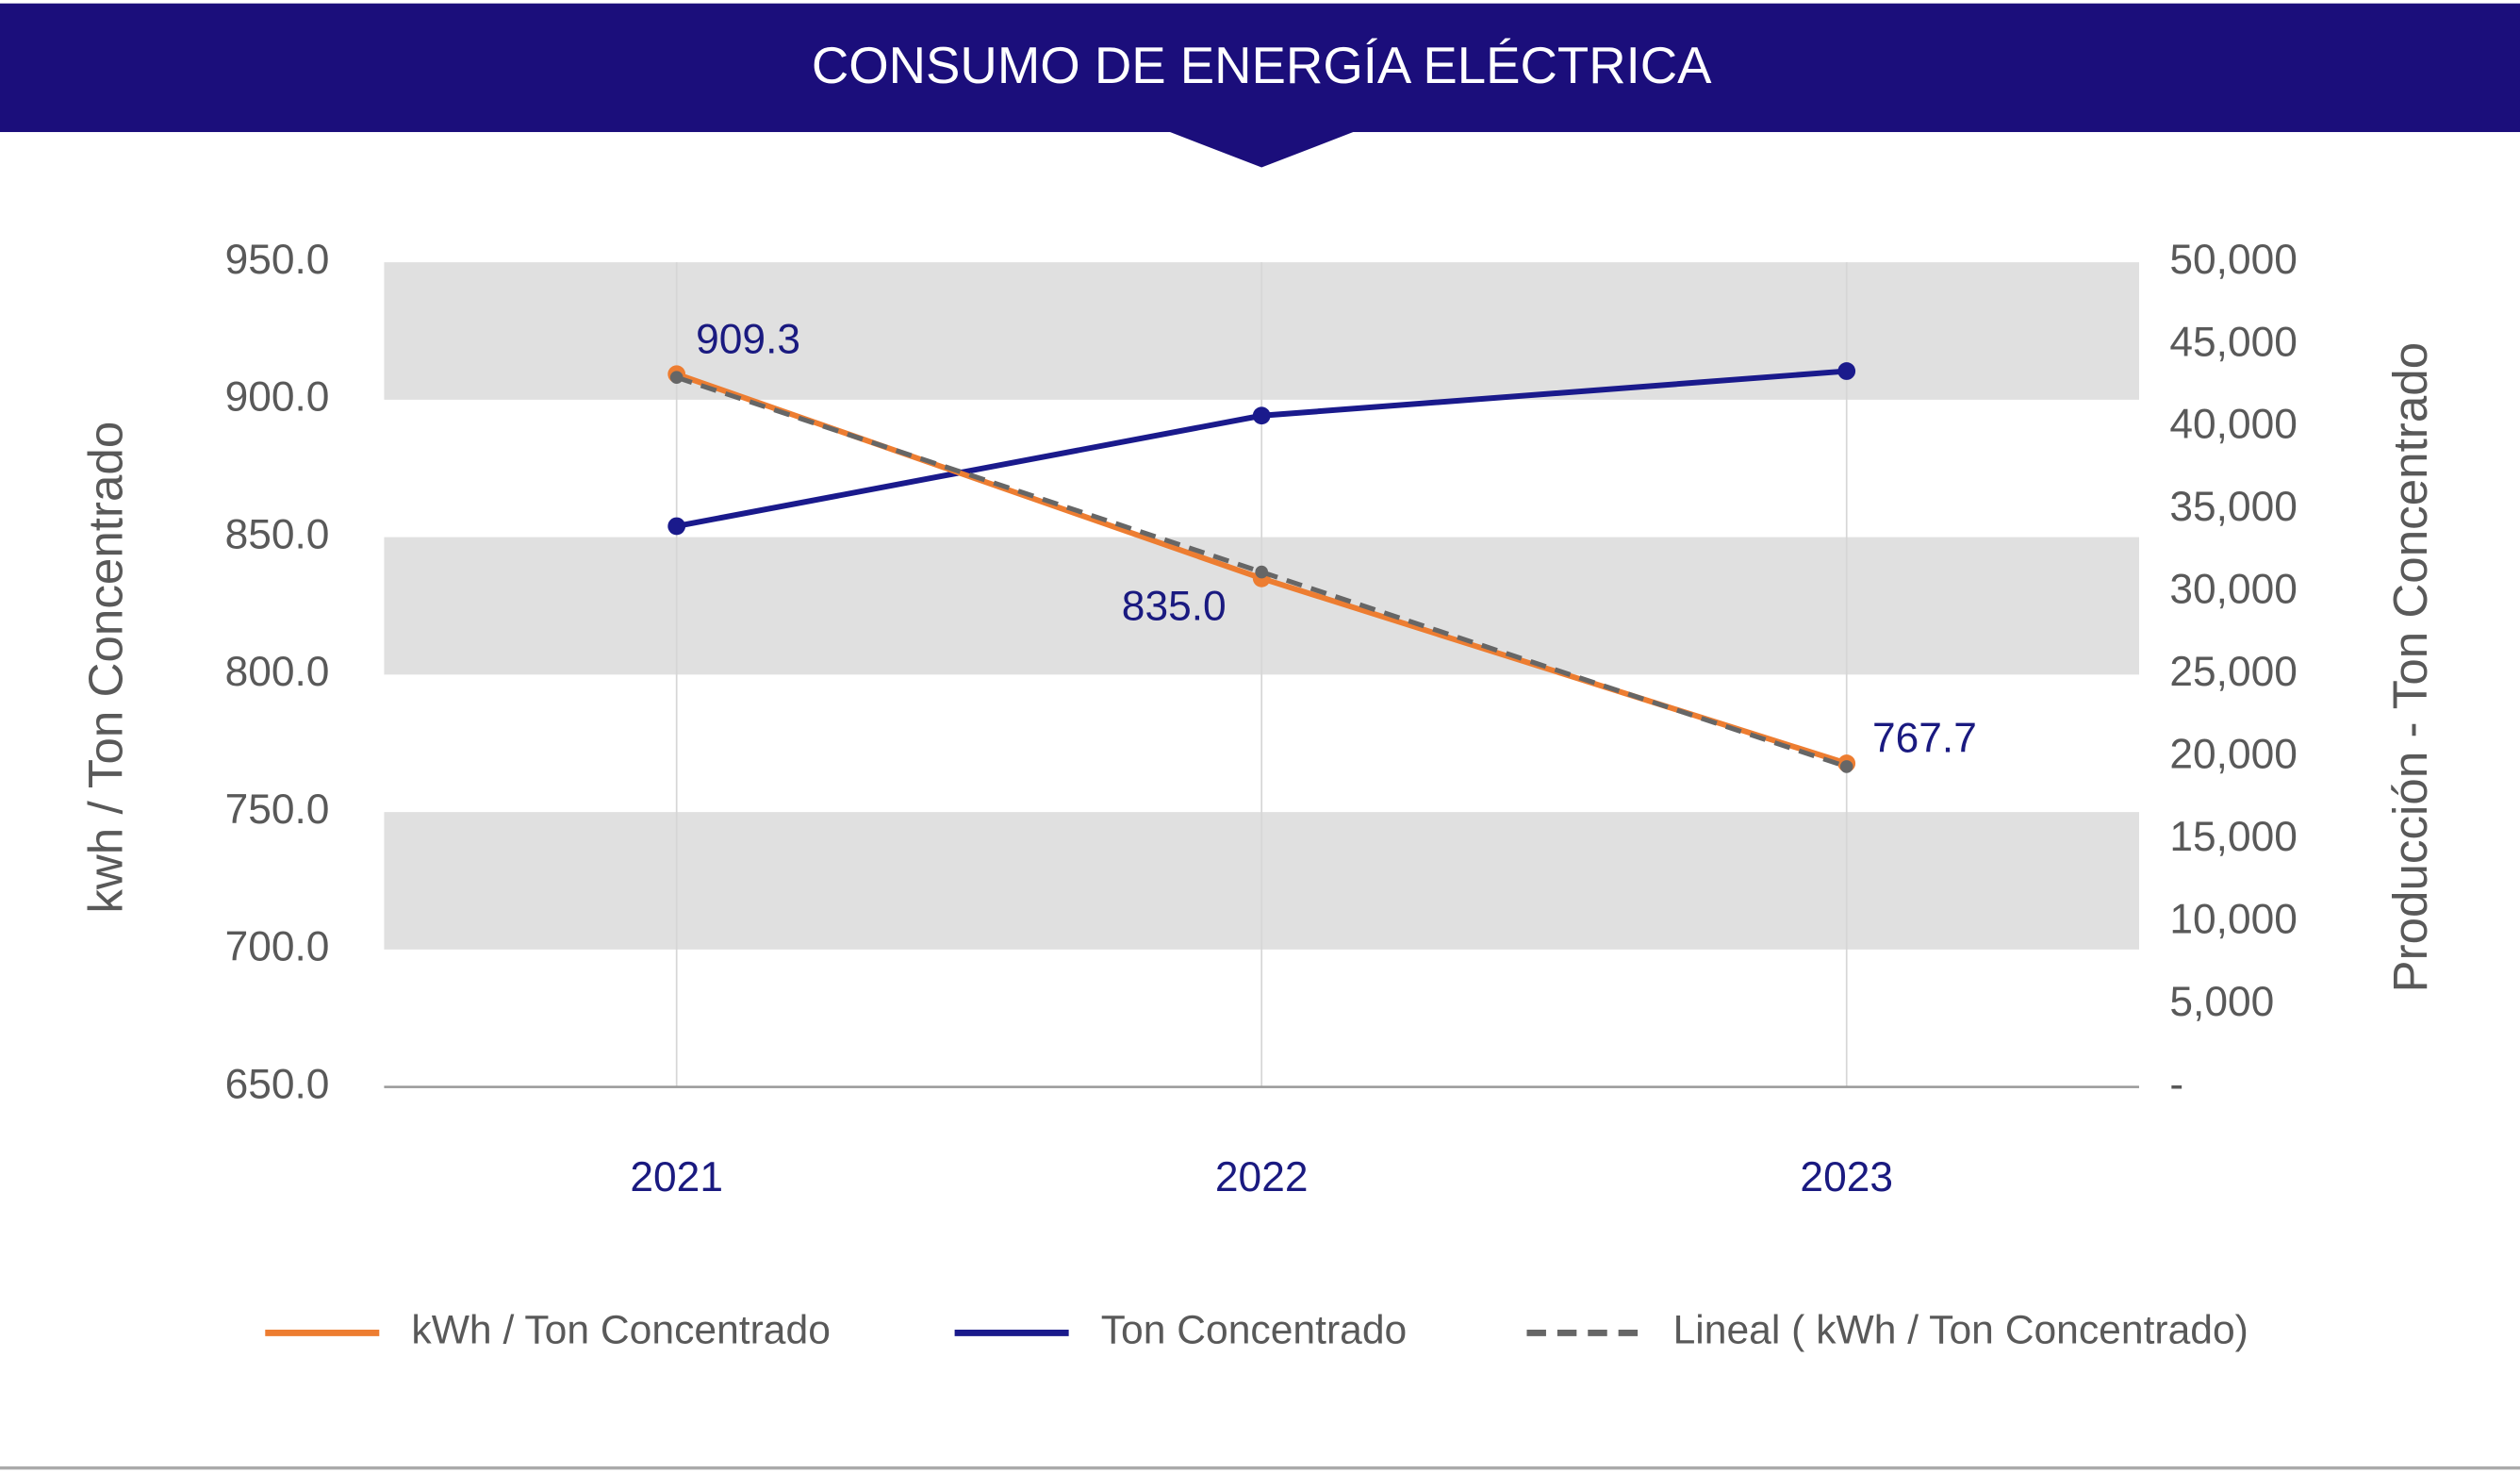 The width and height of the screenshot is (2520, 1473). I want to click on legend-label: kWh / Ton Concentrado, so click(620, 1330).